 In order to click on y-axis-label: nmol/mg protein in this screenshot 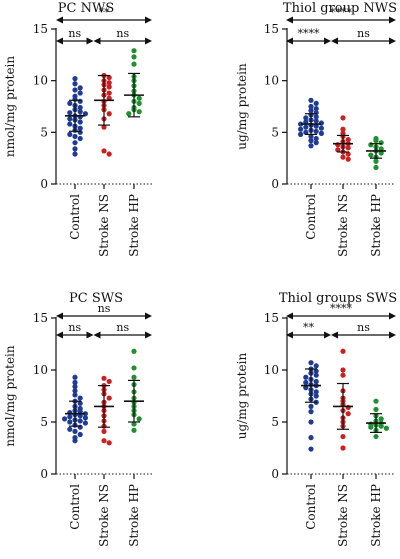, I will do `click(10, 106)`.